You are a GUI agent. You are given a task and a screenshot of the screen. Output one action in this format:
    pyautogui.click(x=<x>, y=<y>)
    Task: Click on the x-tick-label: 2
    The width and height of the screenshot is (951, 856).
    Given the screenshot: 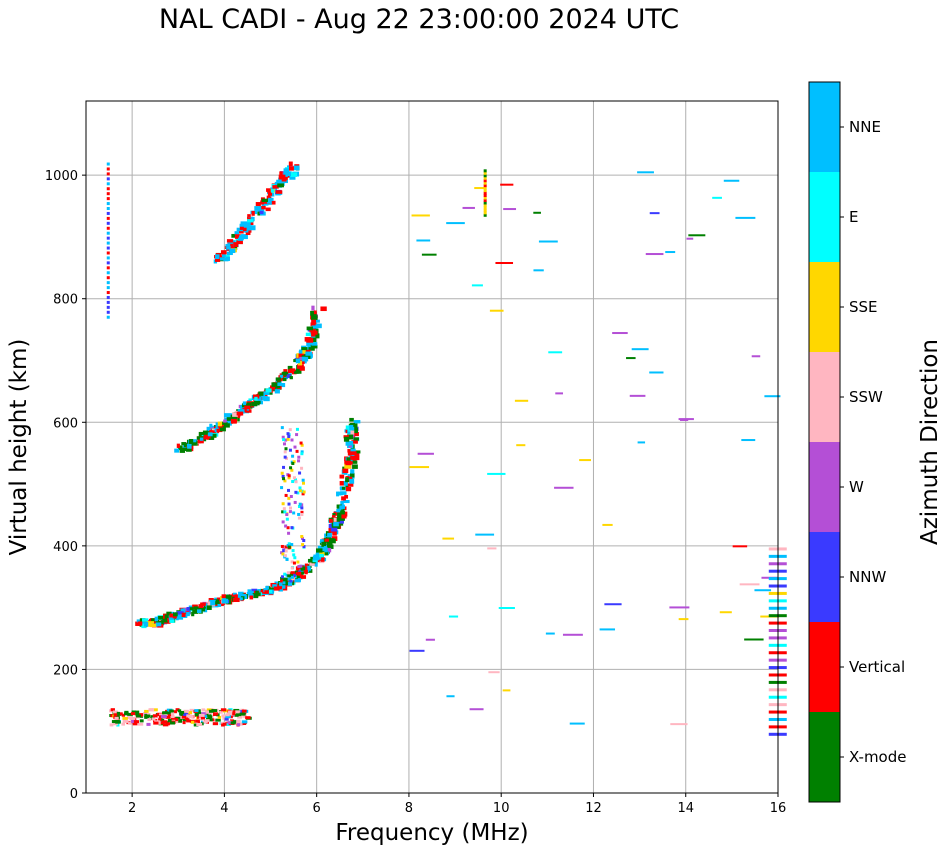 What is the action you would take?
    pyautogui.click(x=132, y=808)
    